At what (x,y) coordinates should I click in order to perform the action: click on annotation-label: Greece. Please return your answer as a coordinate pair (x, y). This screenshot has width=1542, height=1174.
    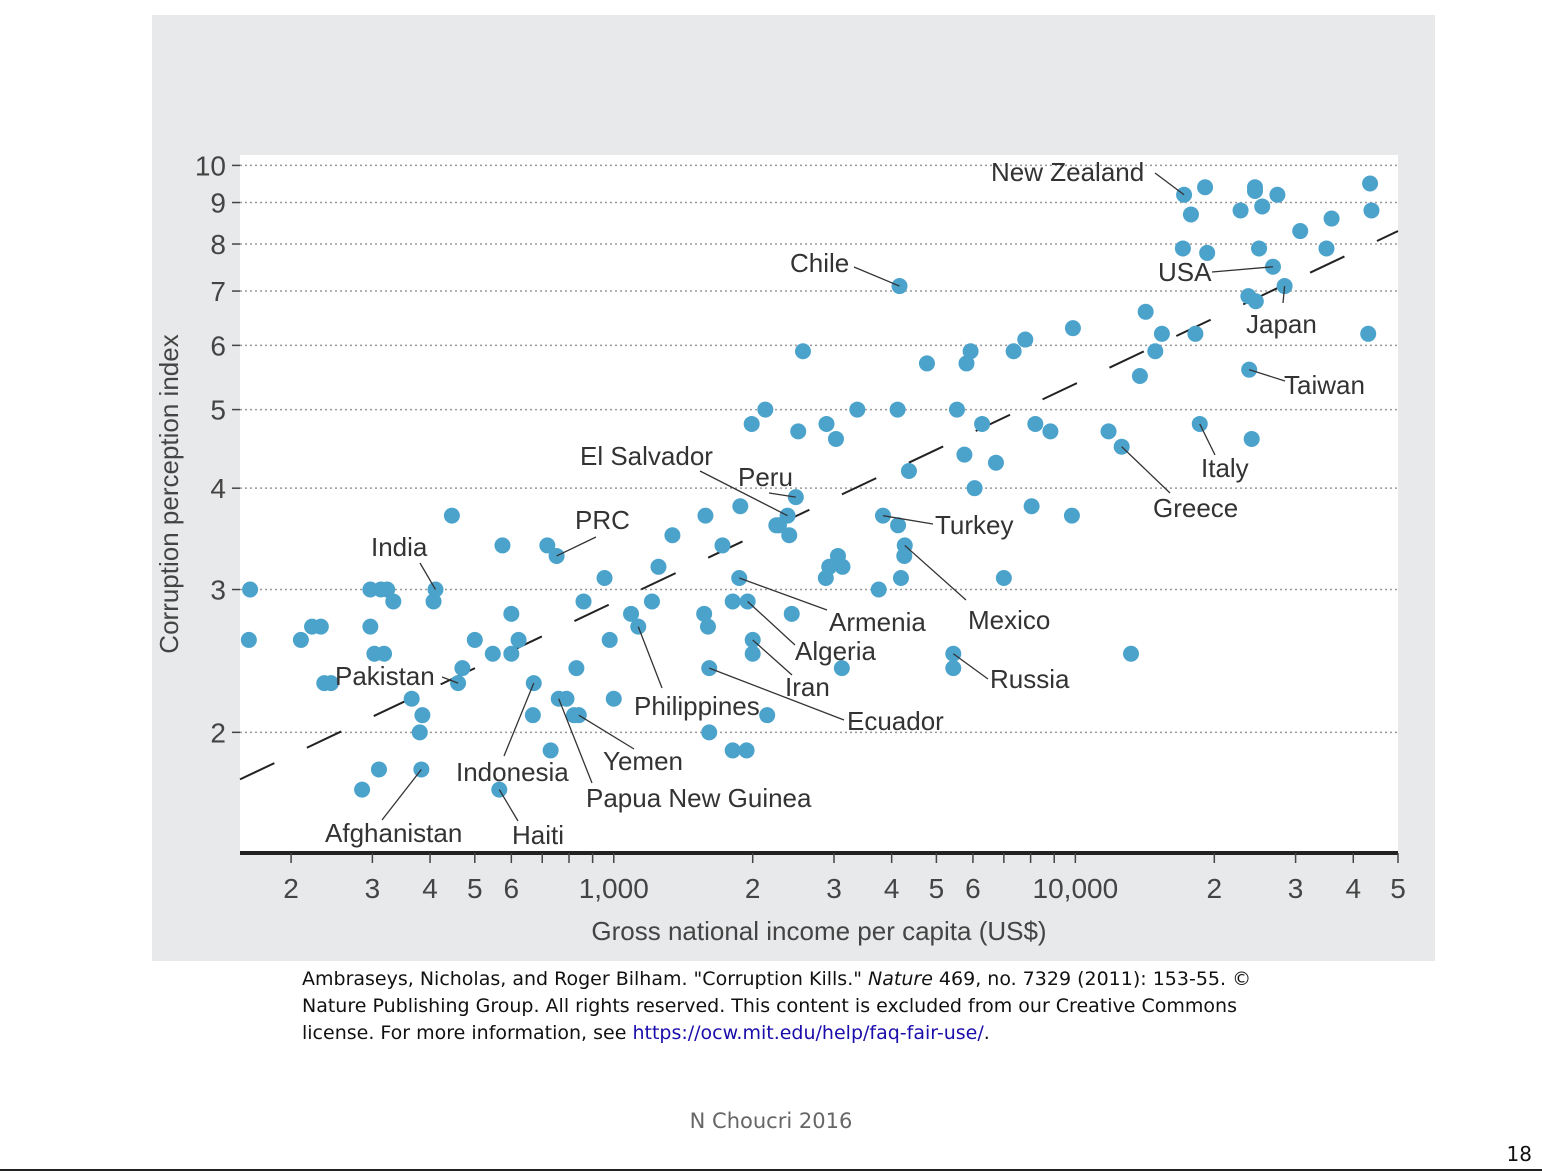
    Looking at the image, I should click on (1195, 508).